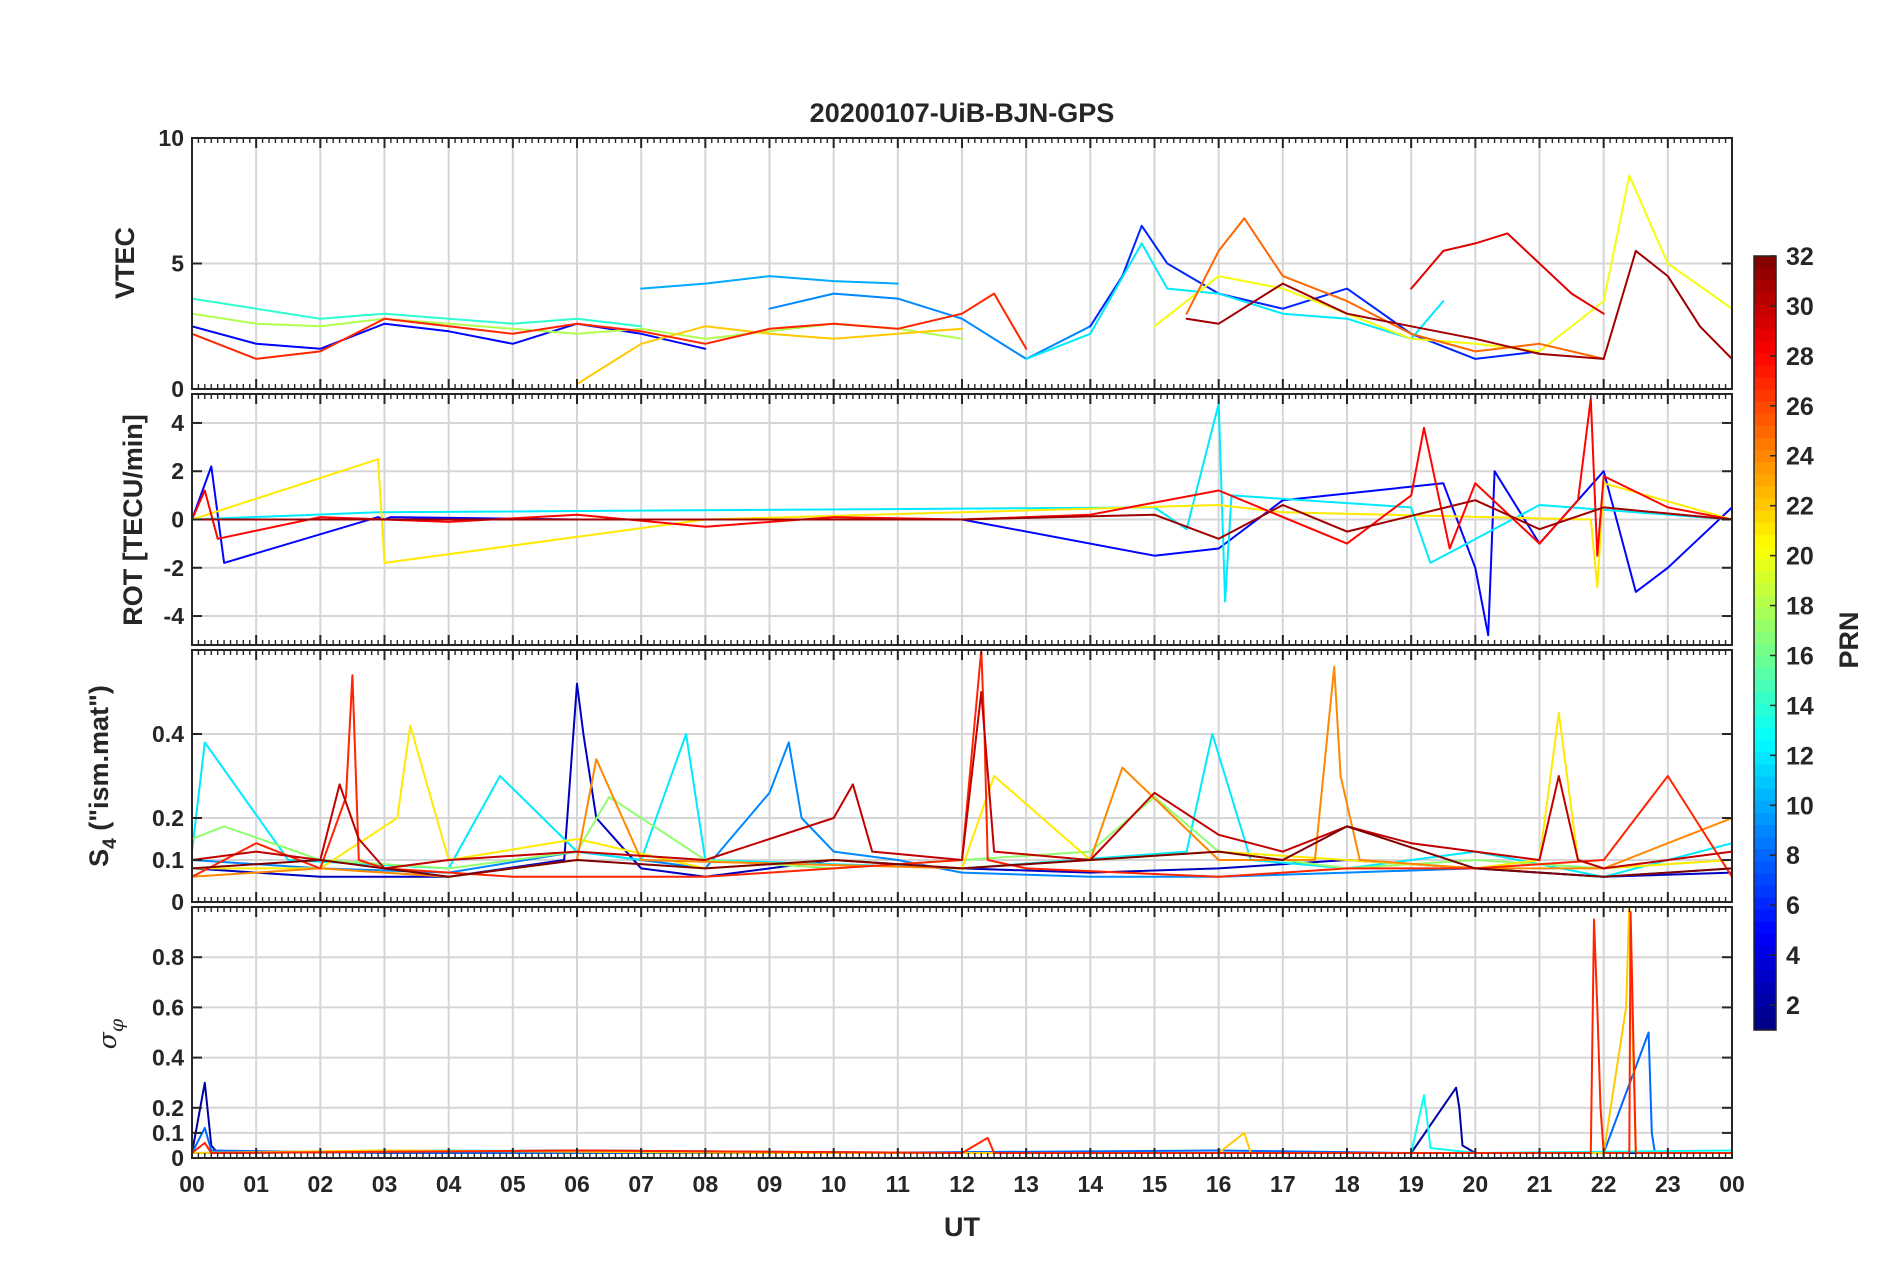 This screenshot has height=1272, width=1902. Describe the element at coordinates (1800, 457) in the screenshot. I see `colorbar-tick-label: 24` at that location.